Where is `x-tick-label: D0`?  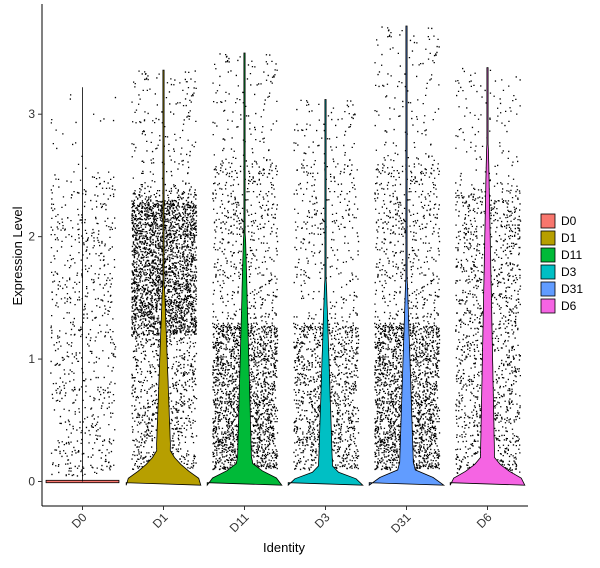
x-tick-label: D0 is located at coordinates (79, 520).